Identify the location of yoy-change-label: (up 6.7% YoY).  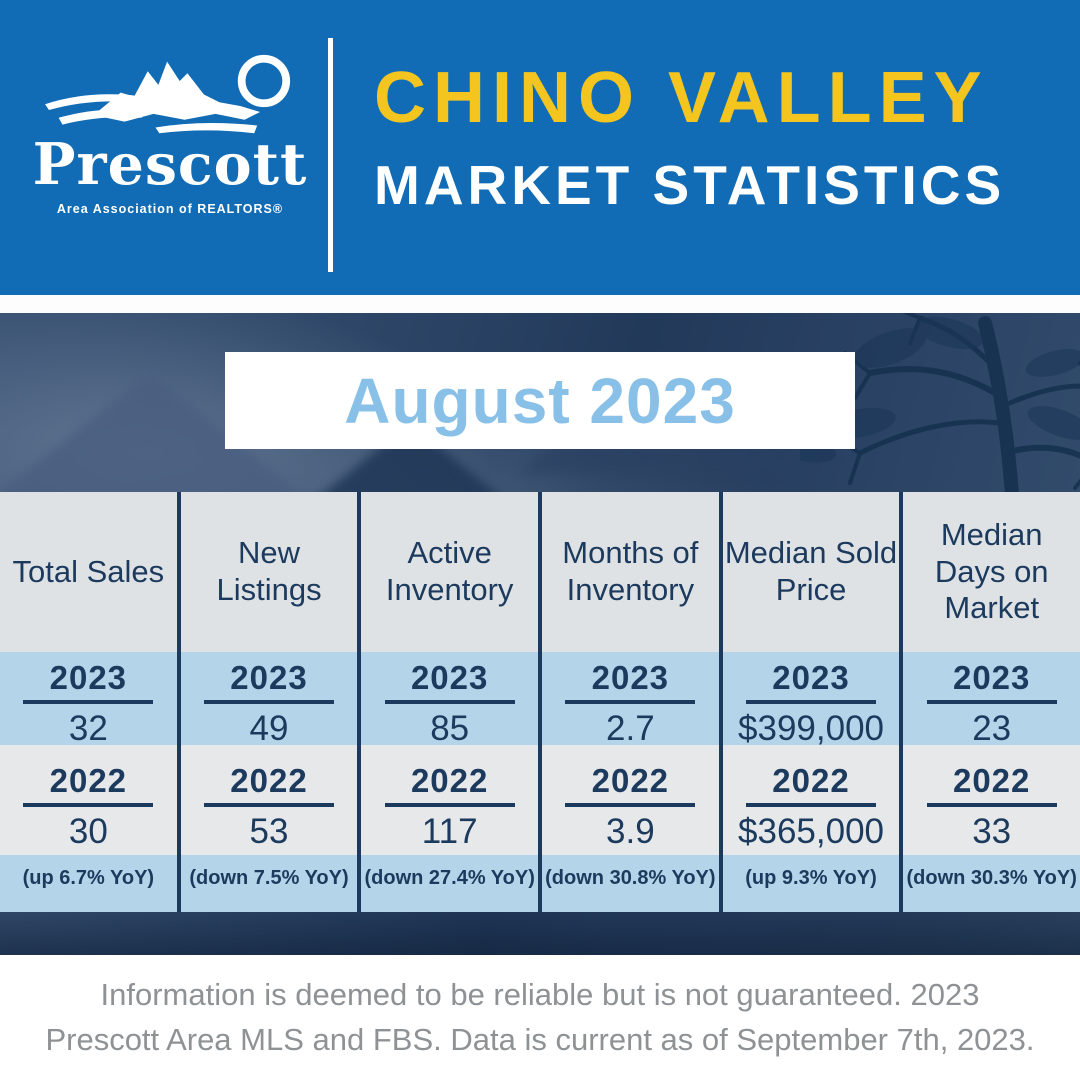
(88, 883).